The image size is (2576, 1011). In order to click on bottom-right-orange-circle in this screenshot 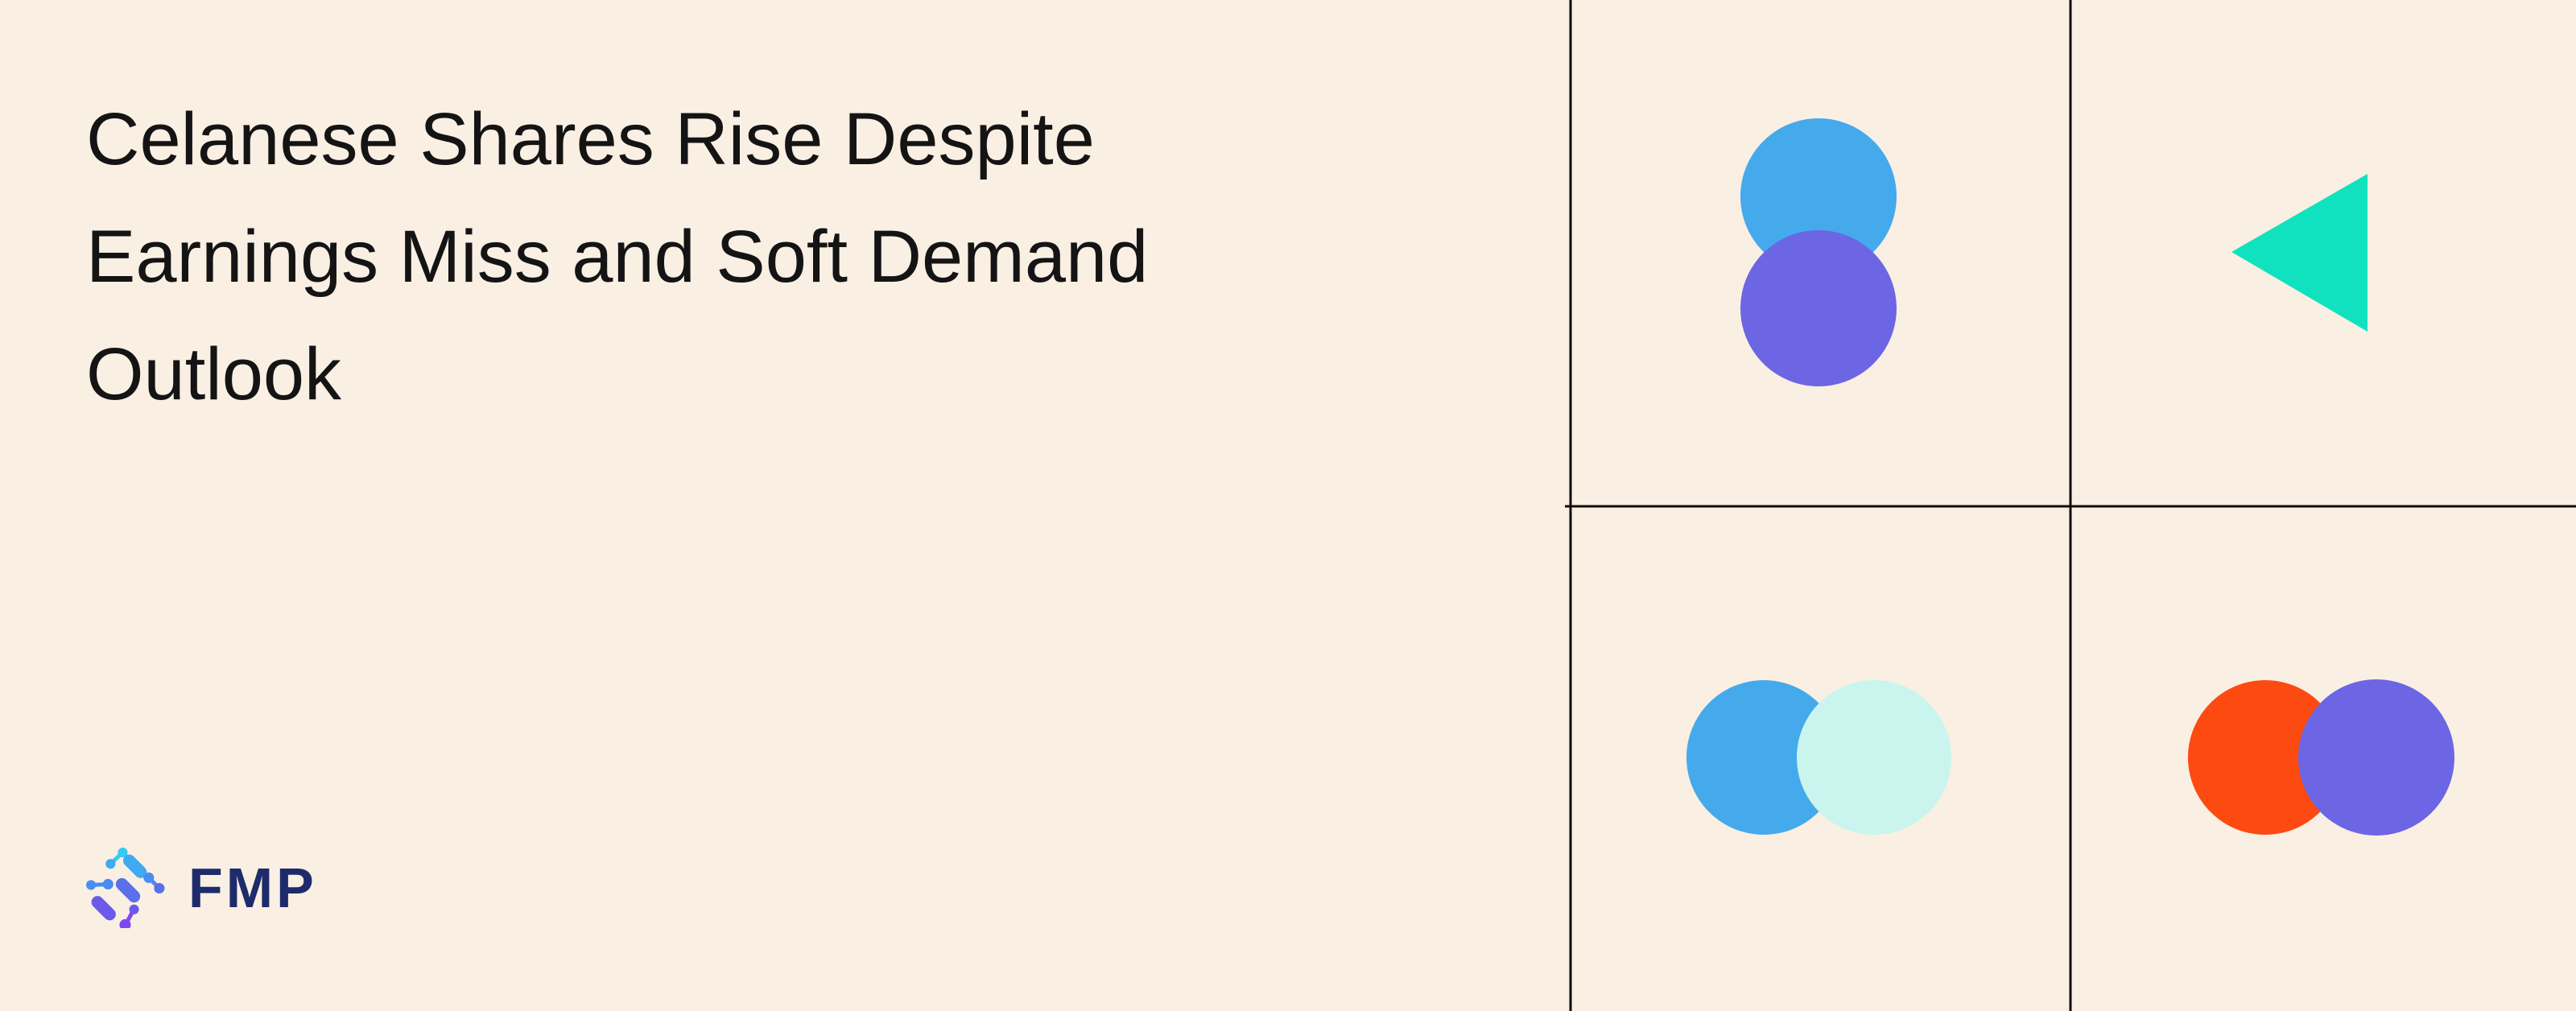, I will do `click(2265, 757)`.